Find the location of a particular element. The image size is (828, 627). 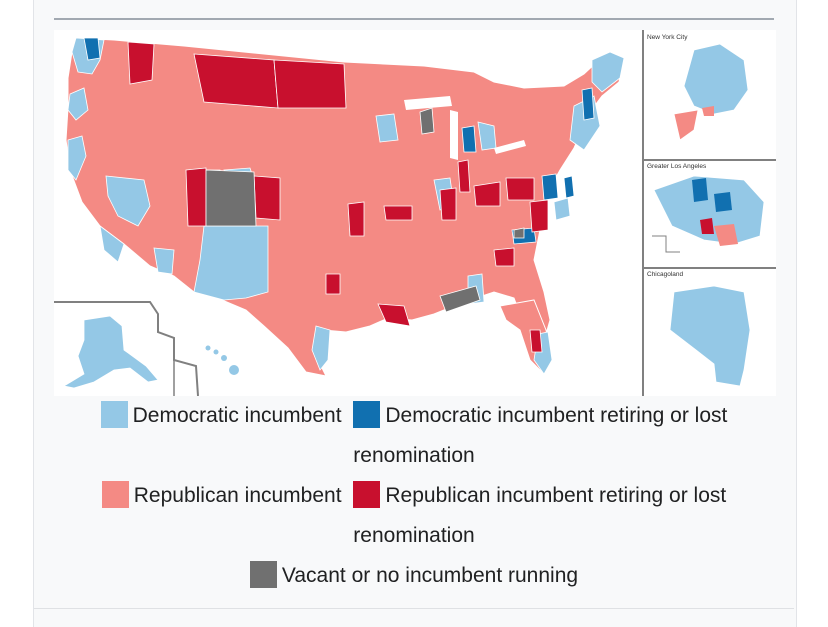

district-ut-salt-lake is located at coordinates (231, 198).